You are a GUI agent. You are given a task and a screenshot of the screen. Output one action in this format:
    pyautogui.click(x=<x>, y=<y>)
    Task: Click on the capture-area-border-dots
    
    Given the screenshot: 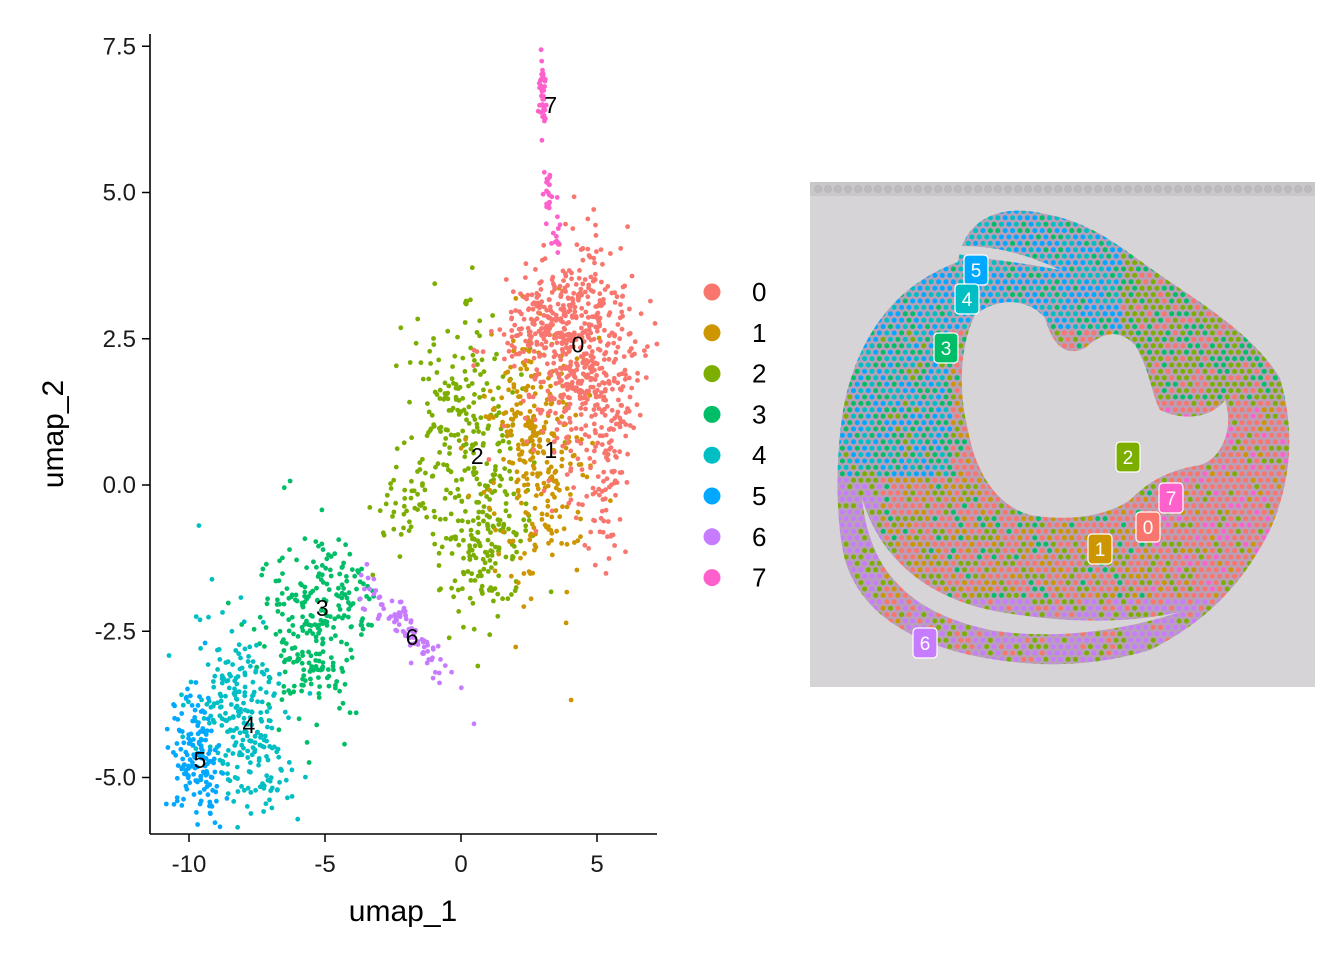 What is the action you would take?
    pyautogui.click(x=1063, y=189)
    